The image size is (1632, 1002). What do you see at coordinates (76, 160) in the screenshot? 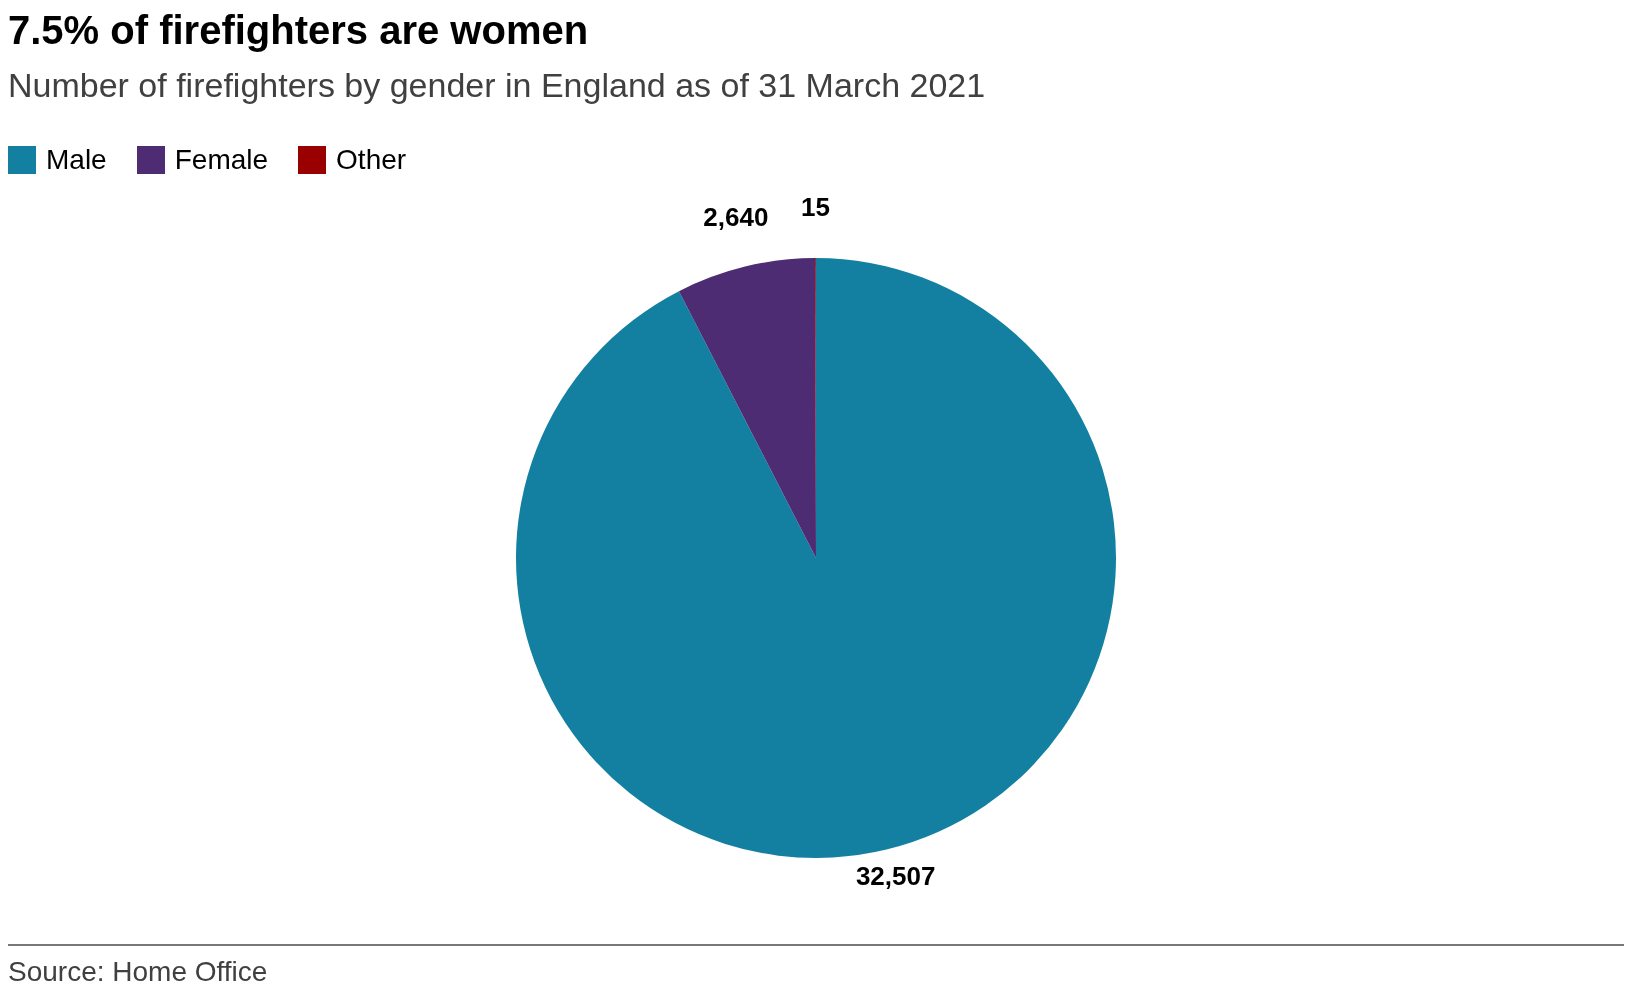
I see `legend-label: Male` at bounding box center [76, 160].